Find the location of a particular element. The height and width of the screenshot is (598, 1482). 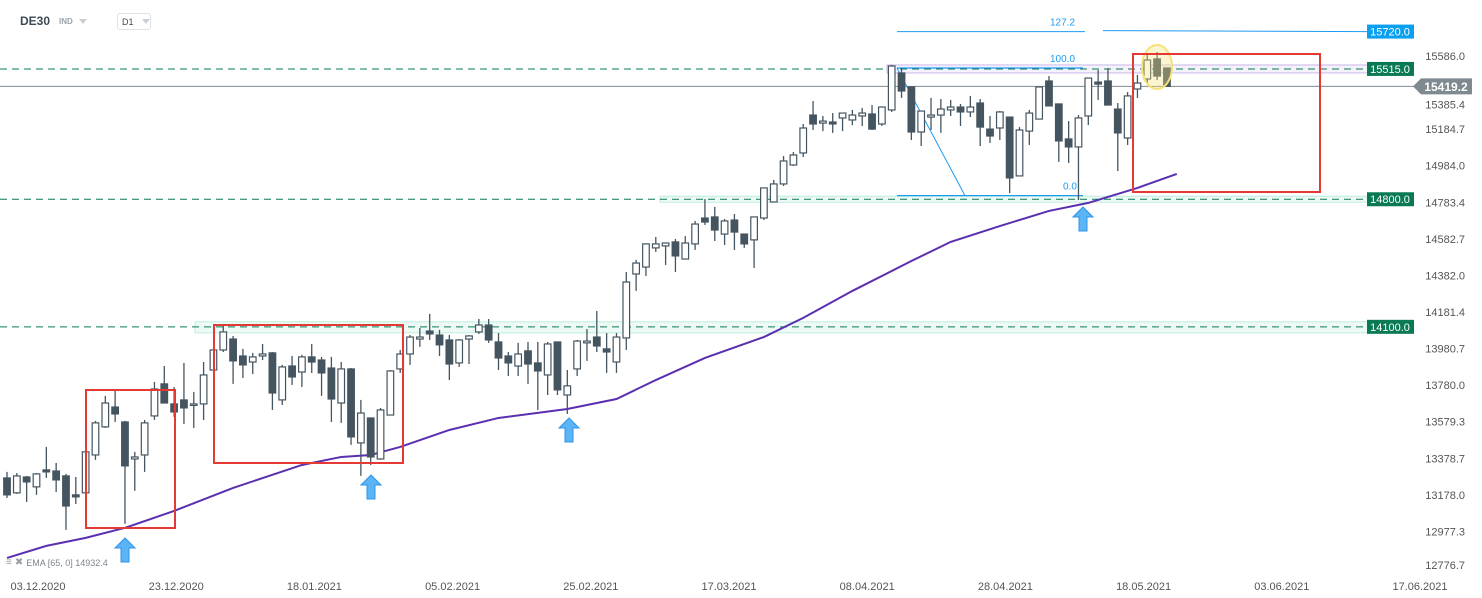

highlight-ellipse is located at coordinates (1157, 67).